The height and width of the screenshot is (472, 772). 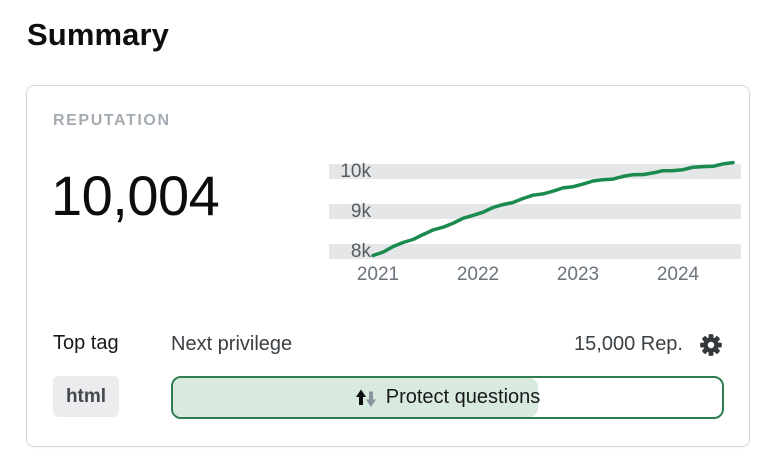 What do you see at coordinates (98, 34) in the screenshot?
I see `page-title: Summary` at bounding box center [98, 34].